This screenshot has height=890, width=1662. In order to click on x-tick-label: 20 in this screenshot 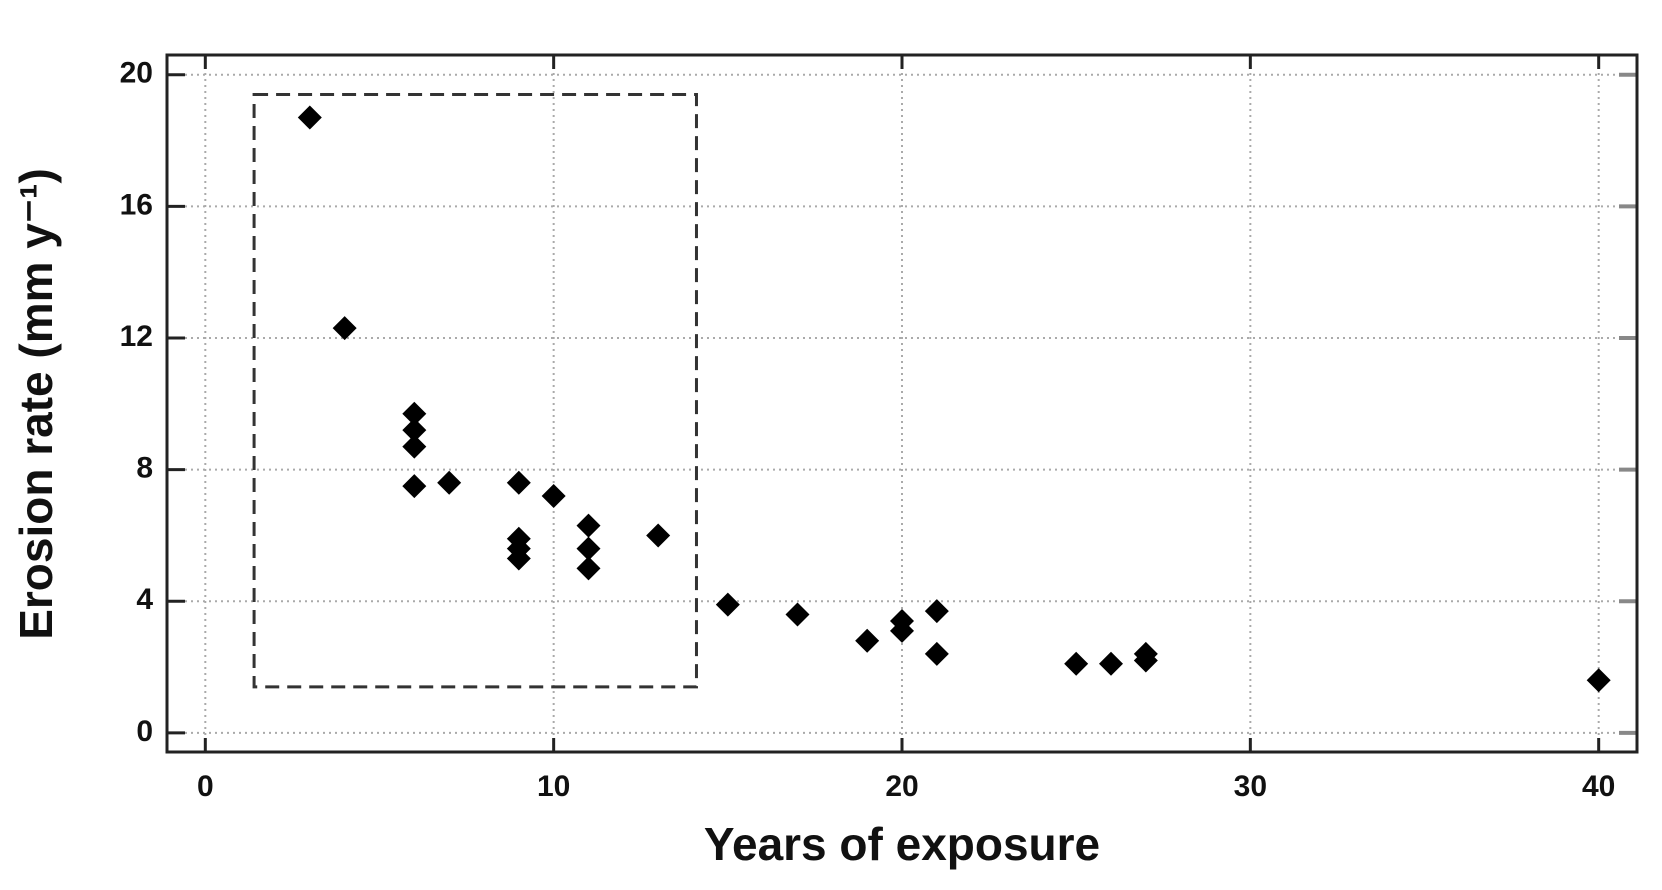, I will do `click(901, 786)`.